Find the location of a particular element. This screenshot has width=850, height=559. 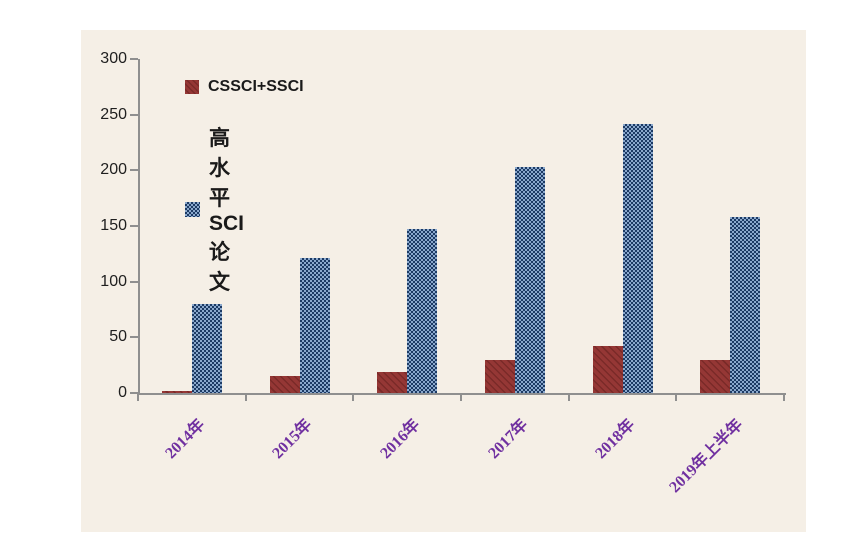

x-axis-label-3: 2017年 is located at coordinates (508, 439).